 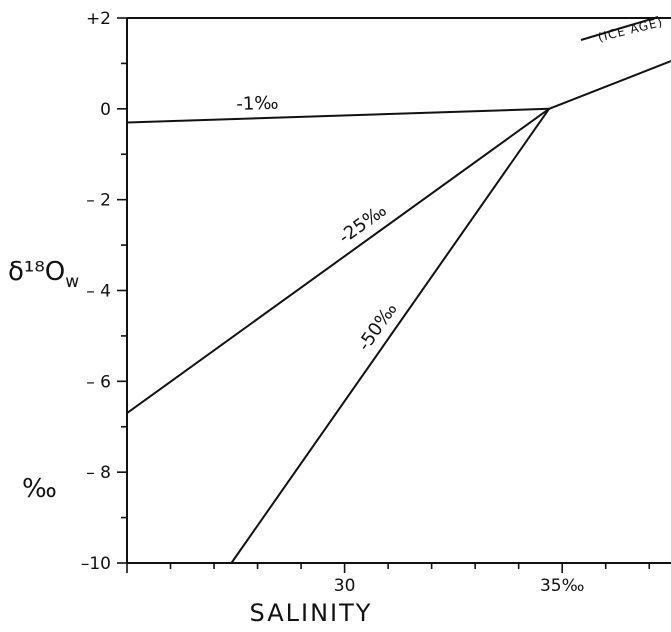 I want to click on series-label: -1‰, so click(x=257, y=104).